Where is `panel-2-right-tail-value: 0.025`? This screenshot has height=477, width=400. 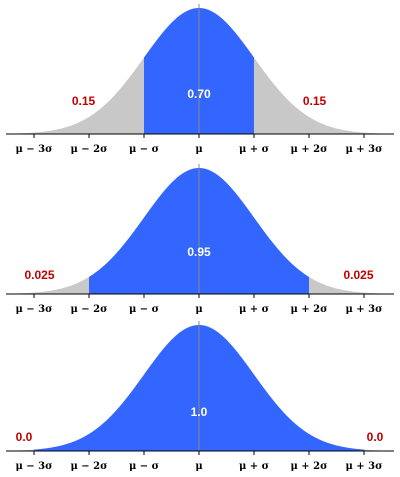 panel-2-right-tail-value: 0.025 is located at coordinates (358, 275).